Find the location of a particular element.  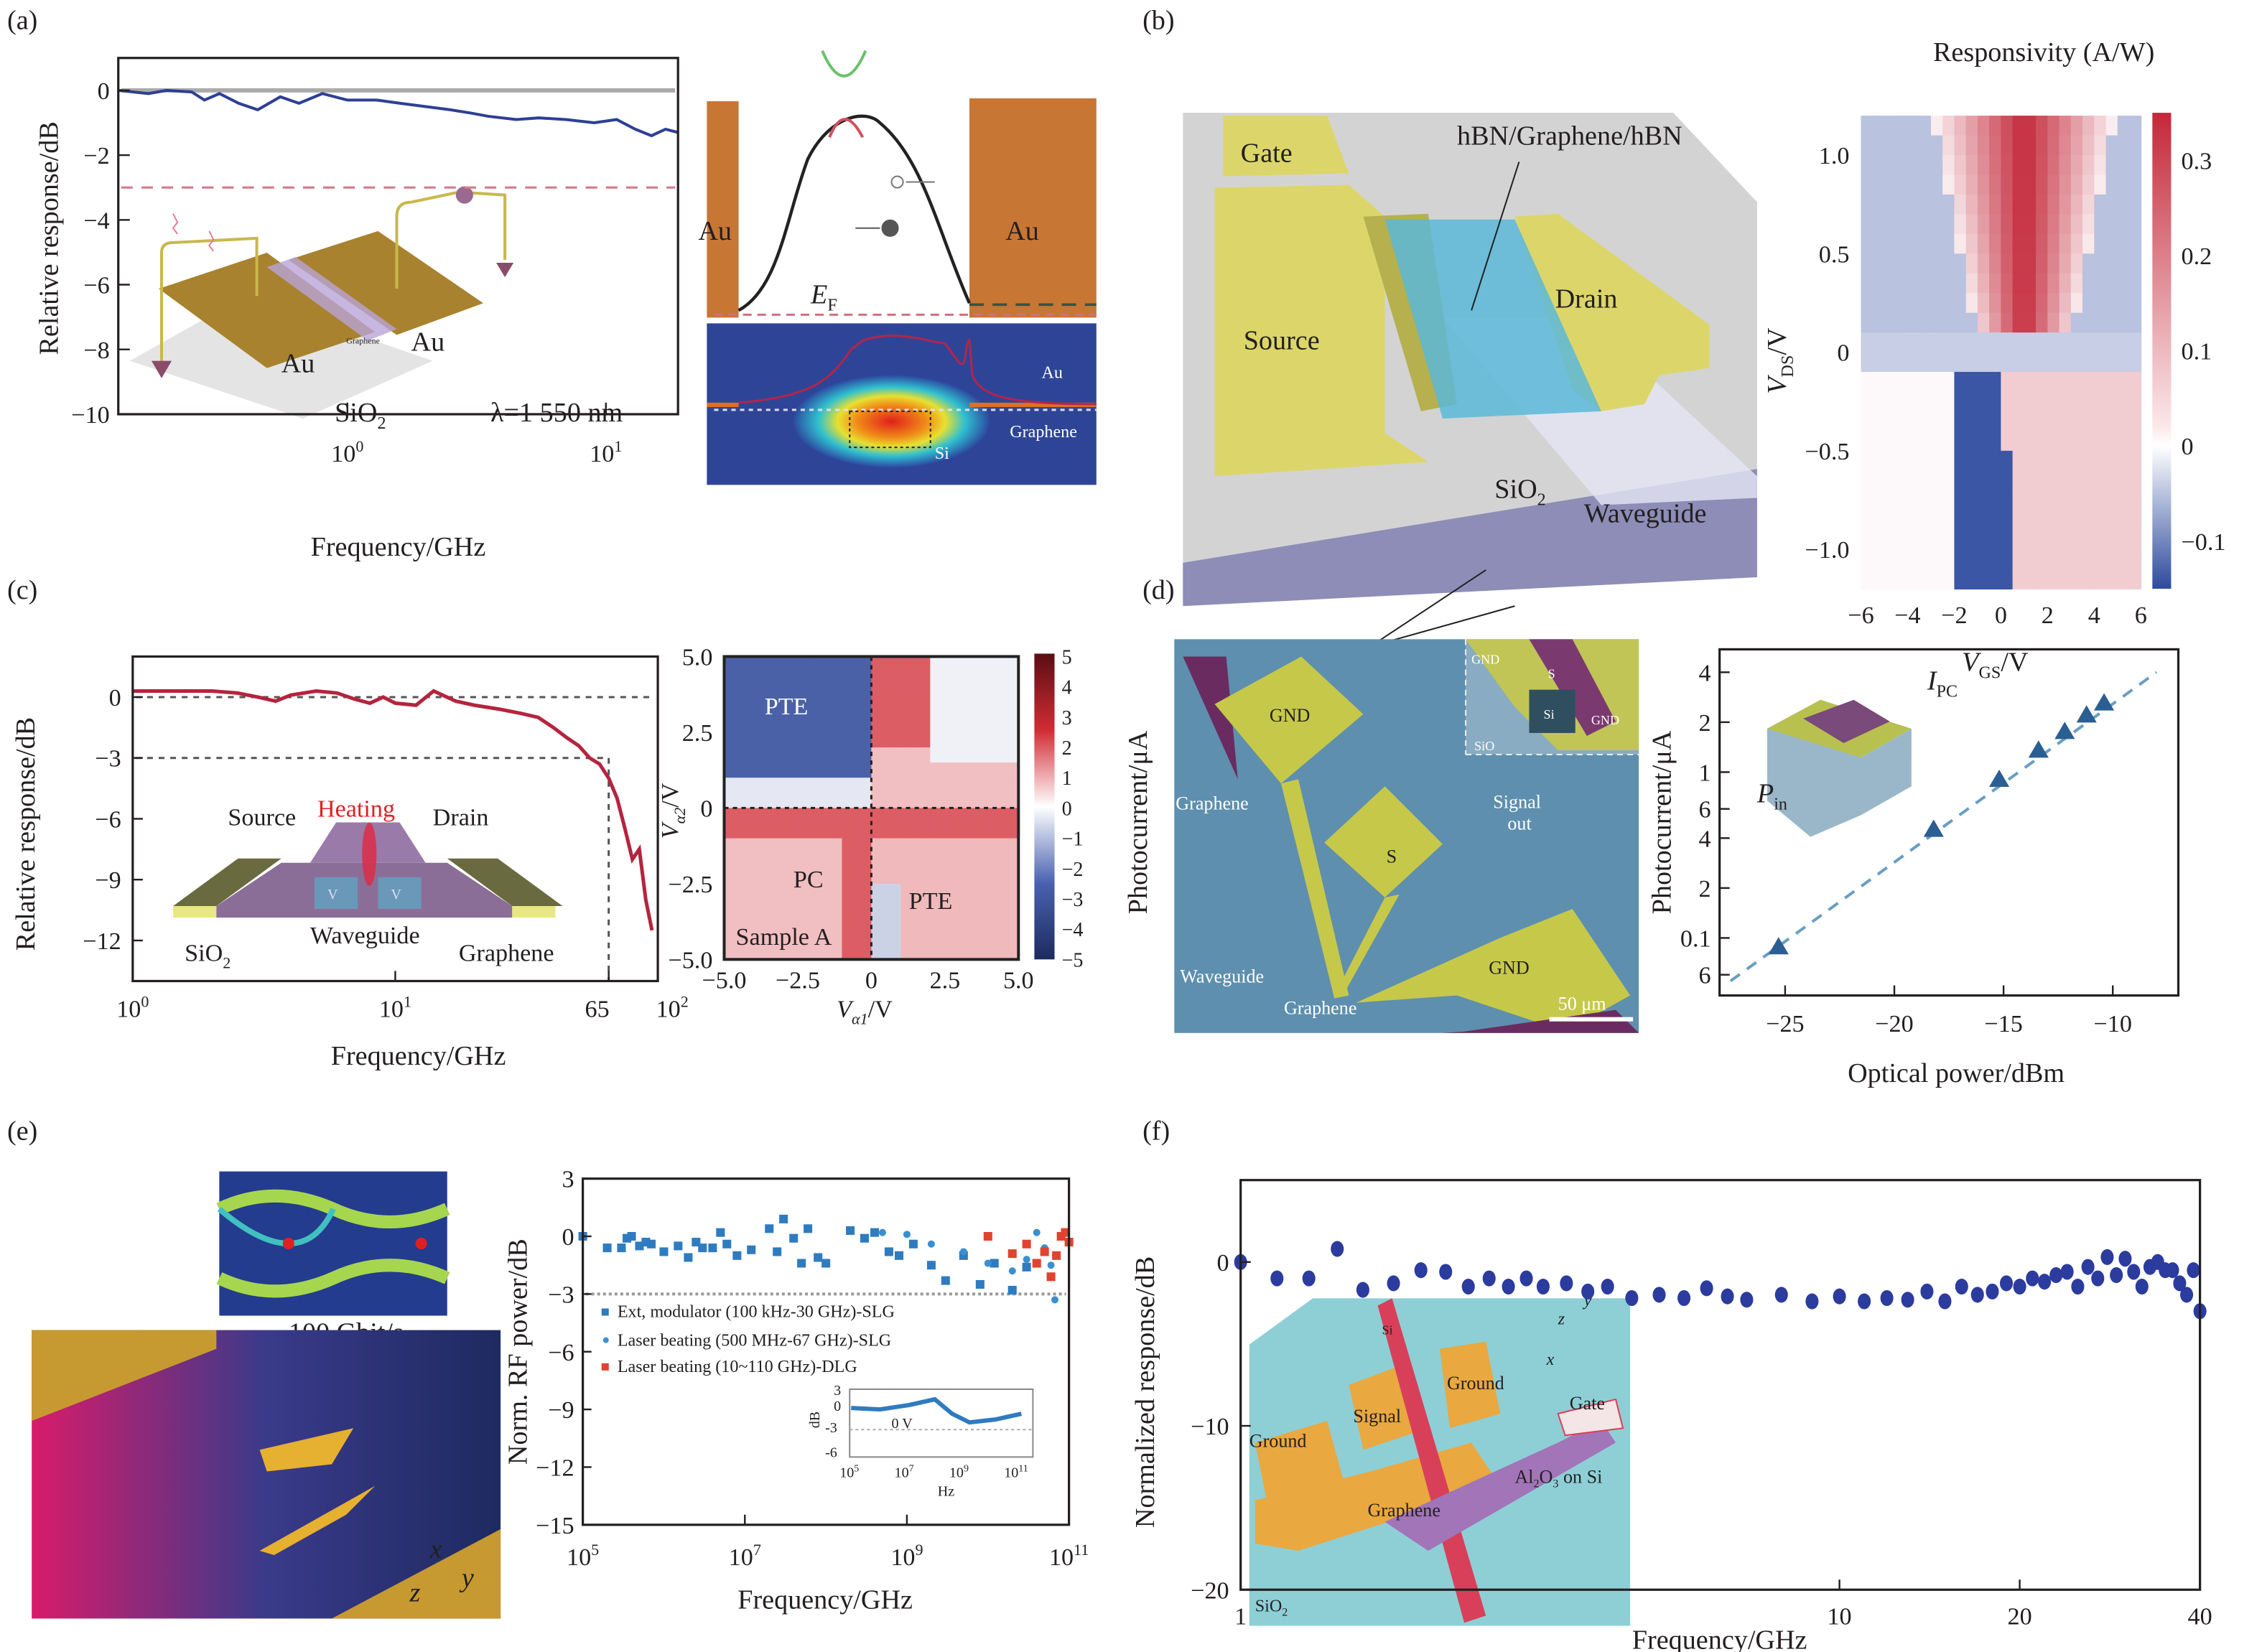

y-tick-label: 2 is located at coordinates (1705, 889).